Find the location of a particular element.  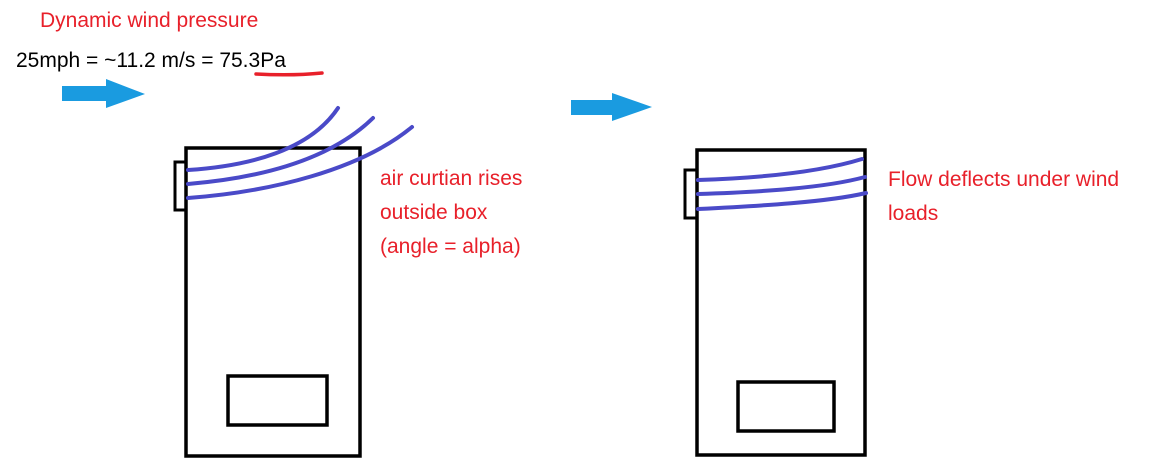

result-underline is located at coordinates (289, 74).